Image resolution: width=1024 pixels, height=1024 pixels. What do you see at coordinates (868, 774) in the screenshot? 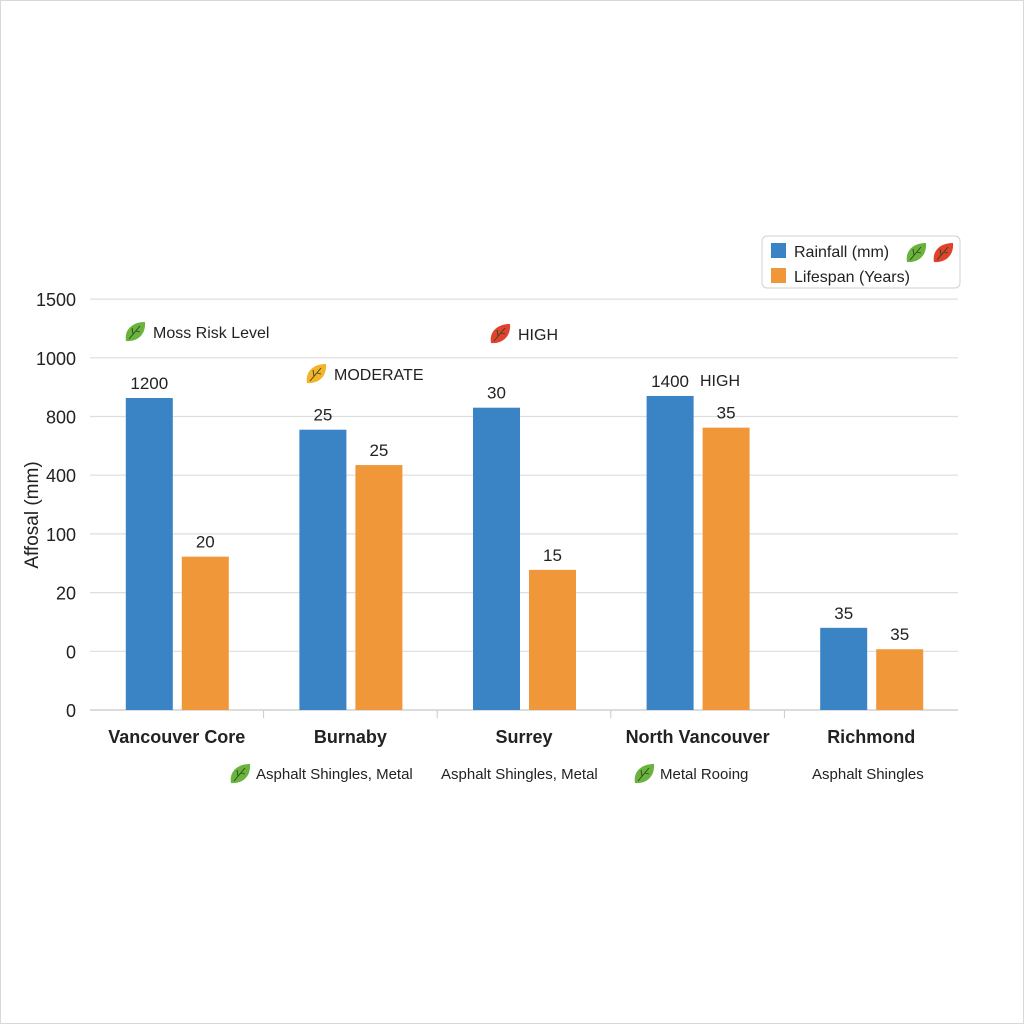
I see `roofing-label: Asphalt Shingles` at bounding box center [868, 774].